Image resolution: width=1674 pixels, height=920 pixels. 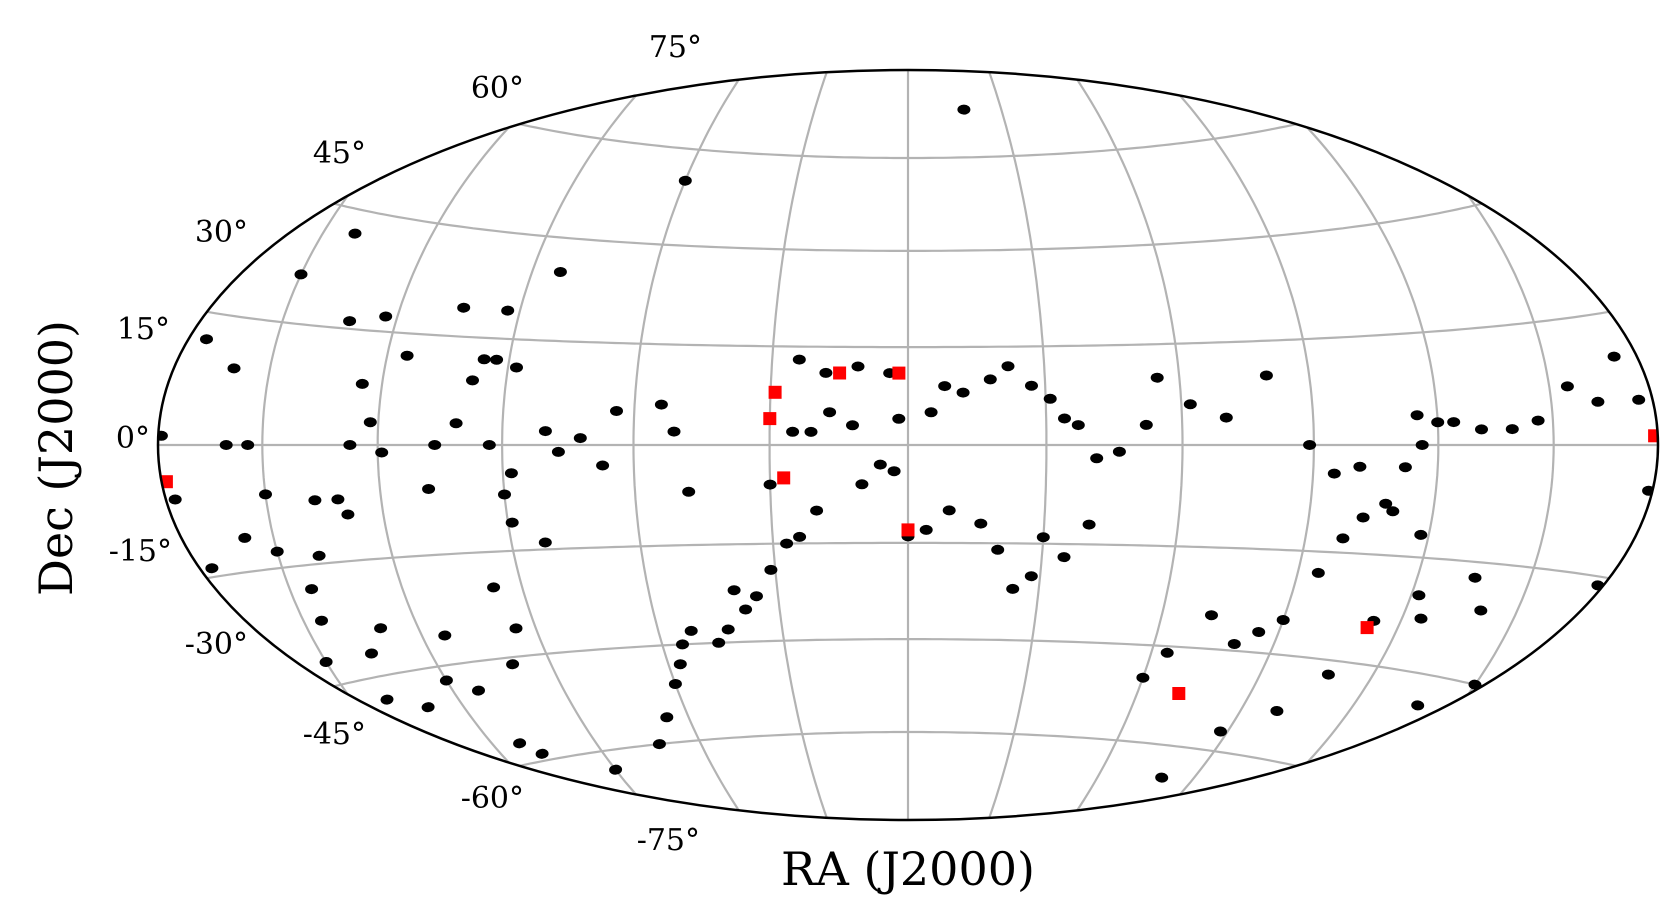 What do you see at coordinates (334, 734) in the screenshot?
I see `dec-tick-neg45: -45°` at bounding box center [334, 734].